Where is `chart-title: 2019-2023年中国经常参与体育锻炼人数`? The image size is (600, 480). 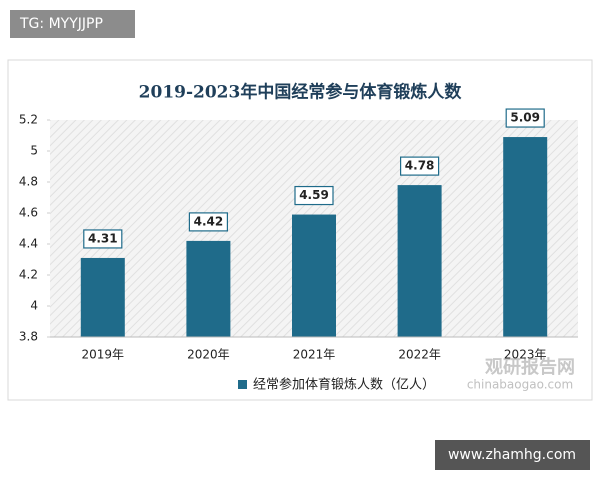 chart-title: 2019-2023年中国经常参与体育锻炼人数 is located at coordinates (301, 92).